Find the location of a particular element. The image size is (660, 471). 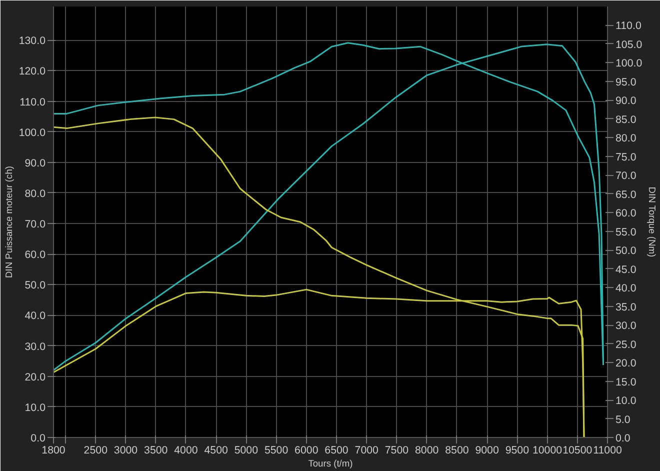

x-tick-label: 9500 is located at coordinates (517, 450).